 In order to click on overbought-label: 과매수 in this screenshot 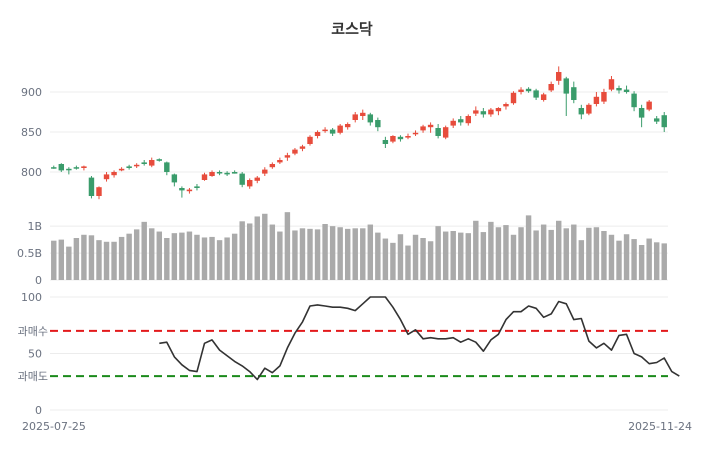, I will do `click(33, 331)`.